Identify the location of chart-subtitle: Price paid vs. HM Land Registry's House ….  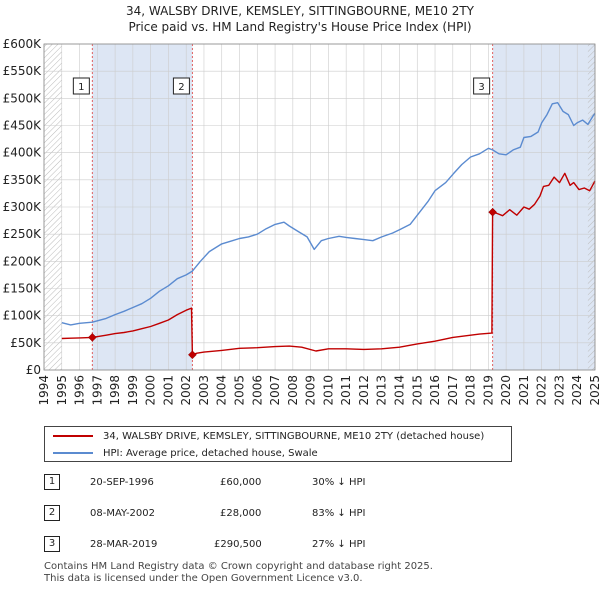
(300, 27).